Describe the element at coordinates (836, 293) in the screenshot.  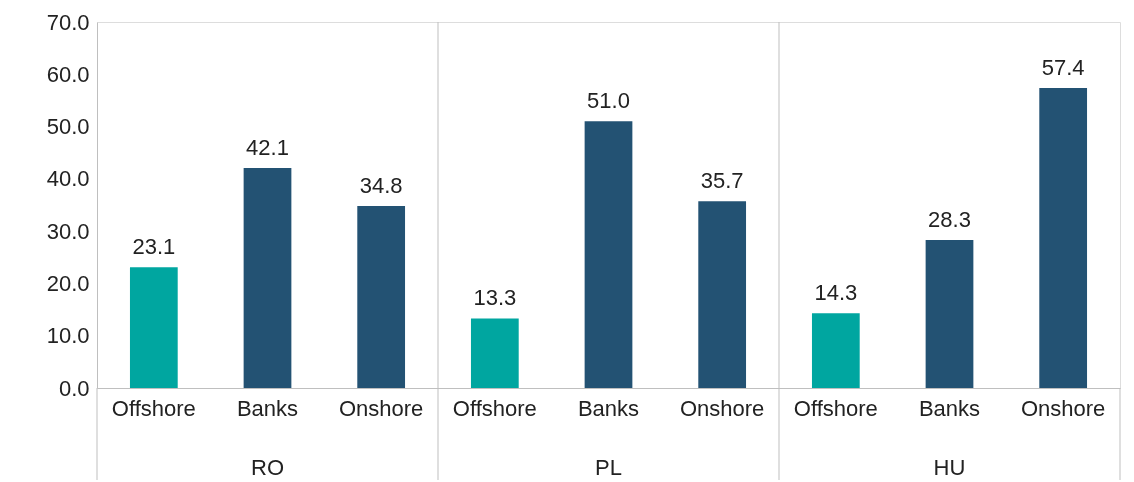
I see `data-label: 14.3` at that location.